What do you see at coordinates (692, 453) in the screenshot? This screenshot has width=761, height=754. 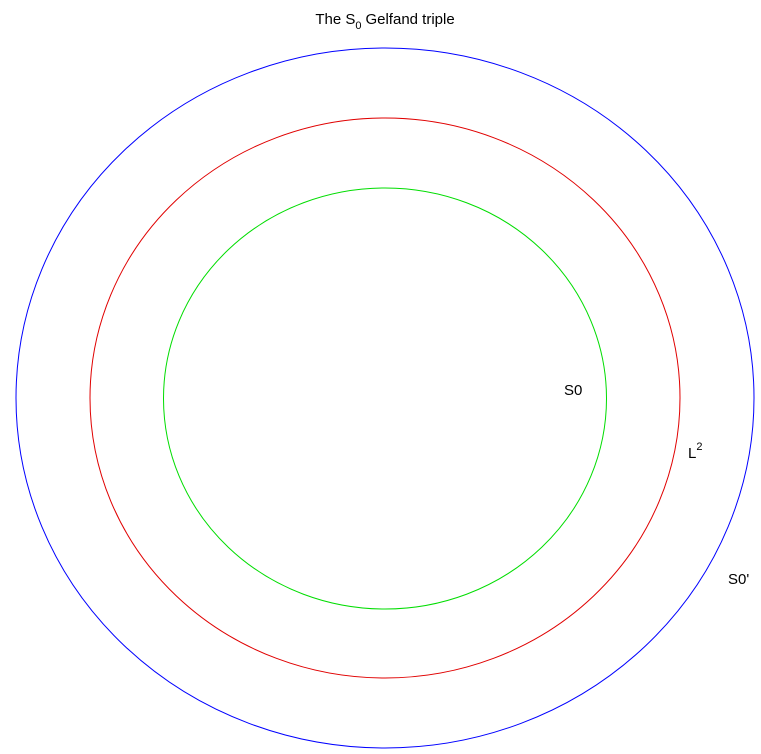 I see `set-label-main: L` at bounding box center [692, 453].